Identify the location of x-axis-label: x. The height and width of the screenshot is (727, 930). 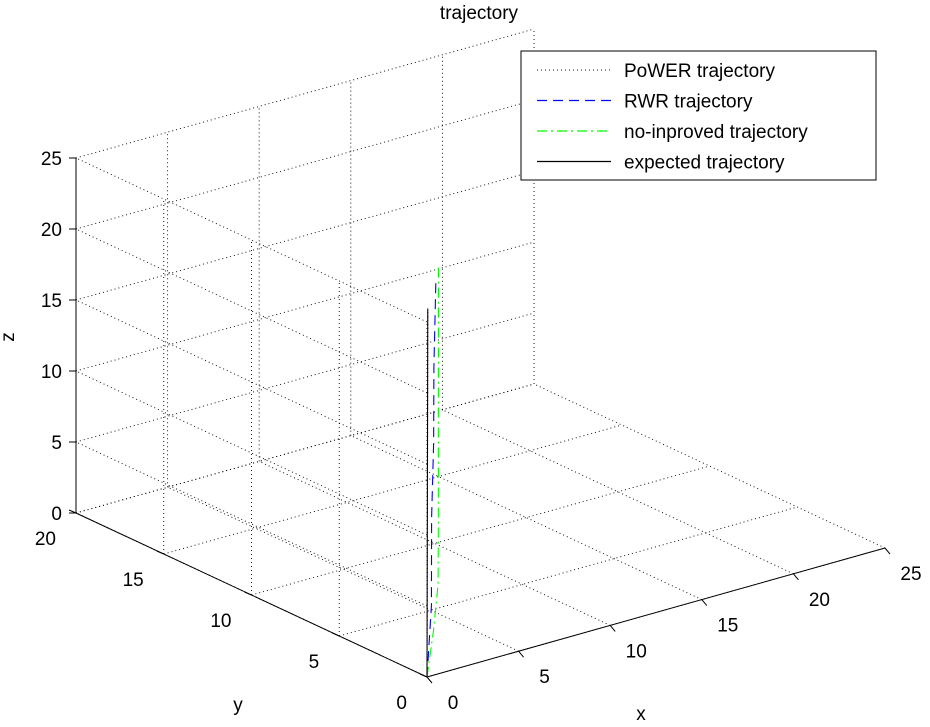
(641, 713).